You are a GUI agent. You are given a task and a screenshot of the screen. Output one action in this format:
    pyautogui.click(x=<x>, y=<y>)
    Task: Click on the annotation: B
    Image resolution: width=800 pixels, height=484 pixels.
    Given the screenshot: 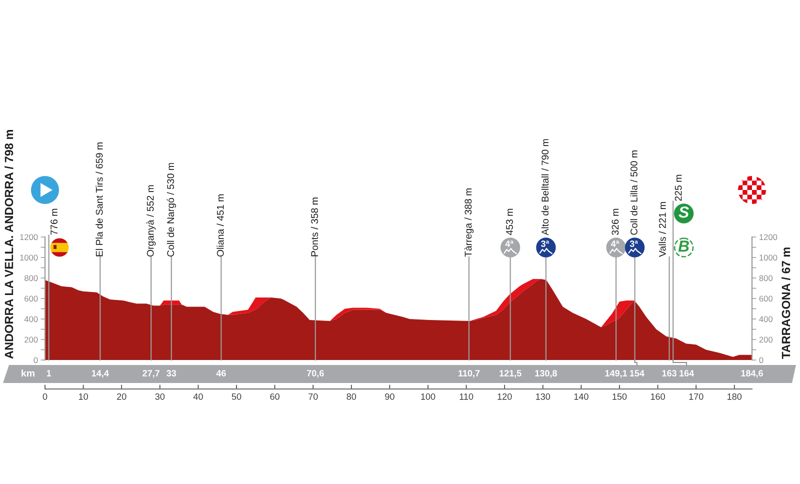 What is the action you would take?
    pyautogui.click(x=683, y=246)
    